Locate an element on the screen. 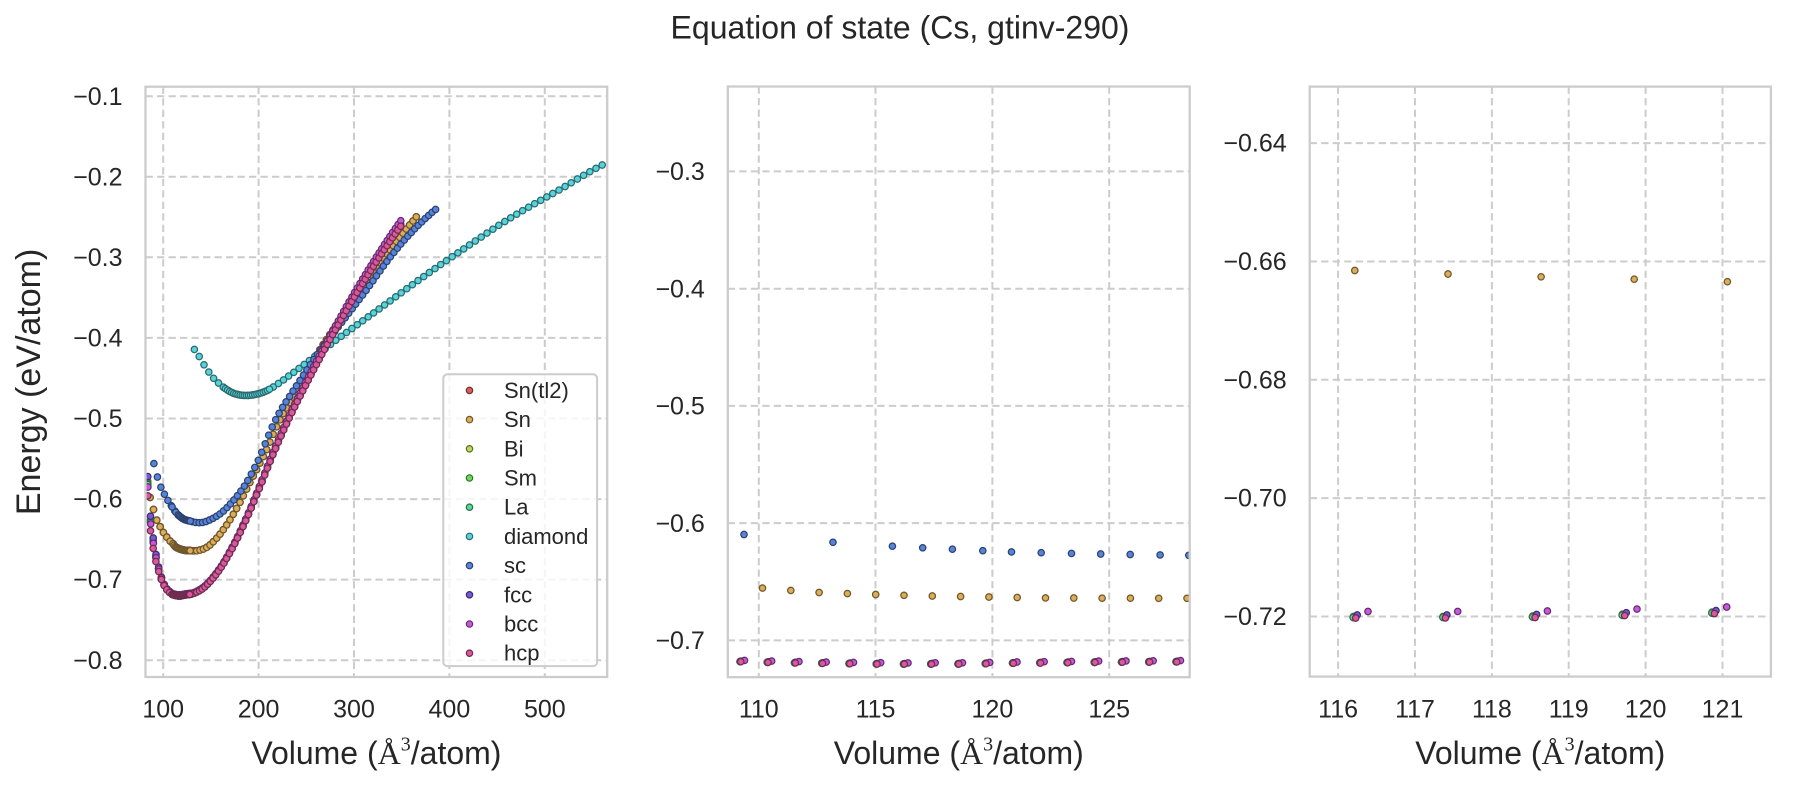  svg-text: diamond is located at coordinates (546, 536).